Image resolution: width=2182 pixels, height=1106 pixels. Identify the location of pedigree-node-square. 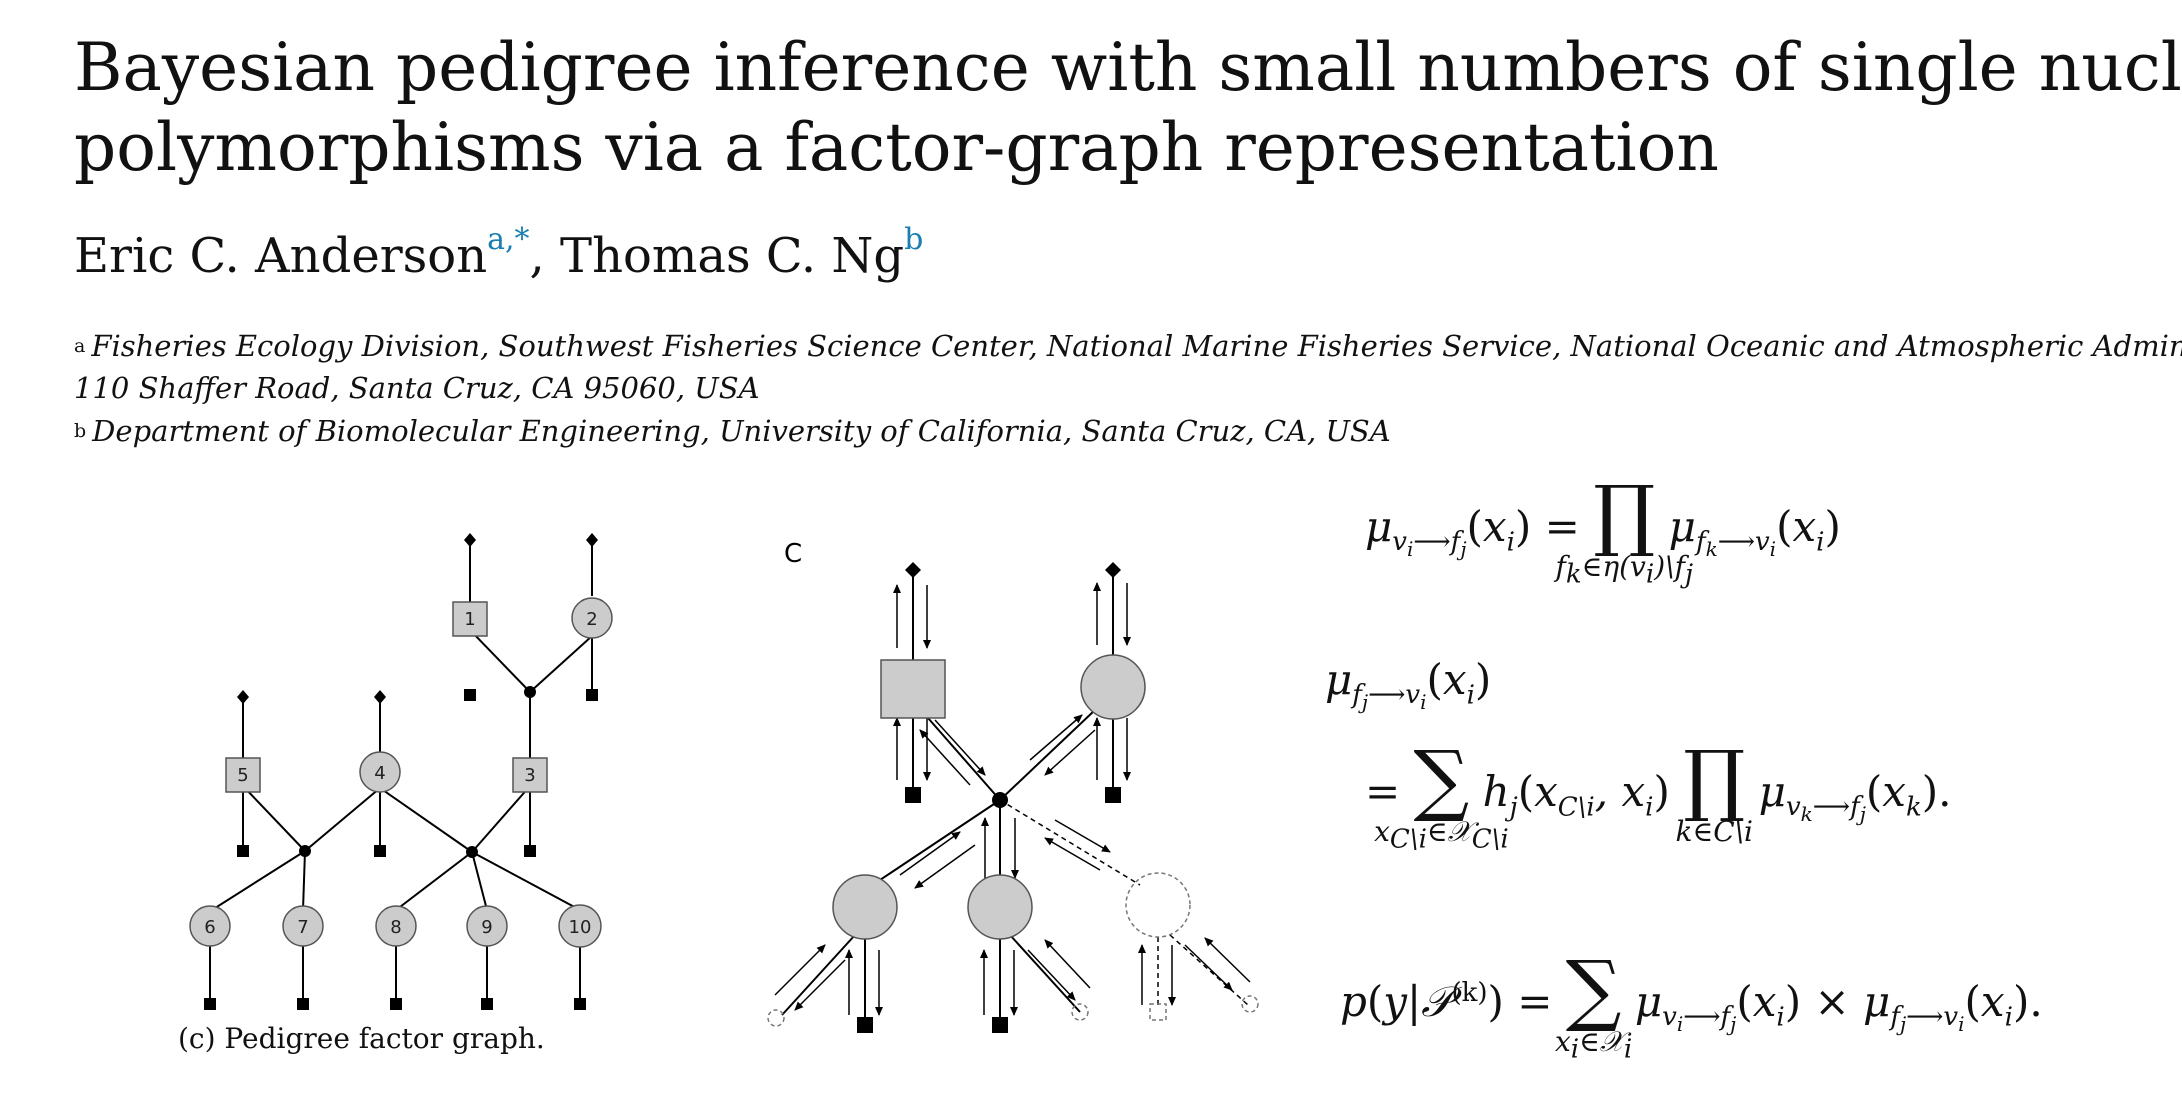
(470, 619).